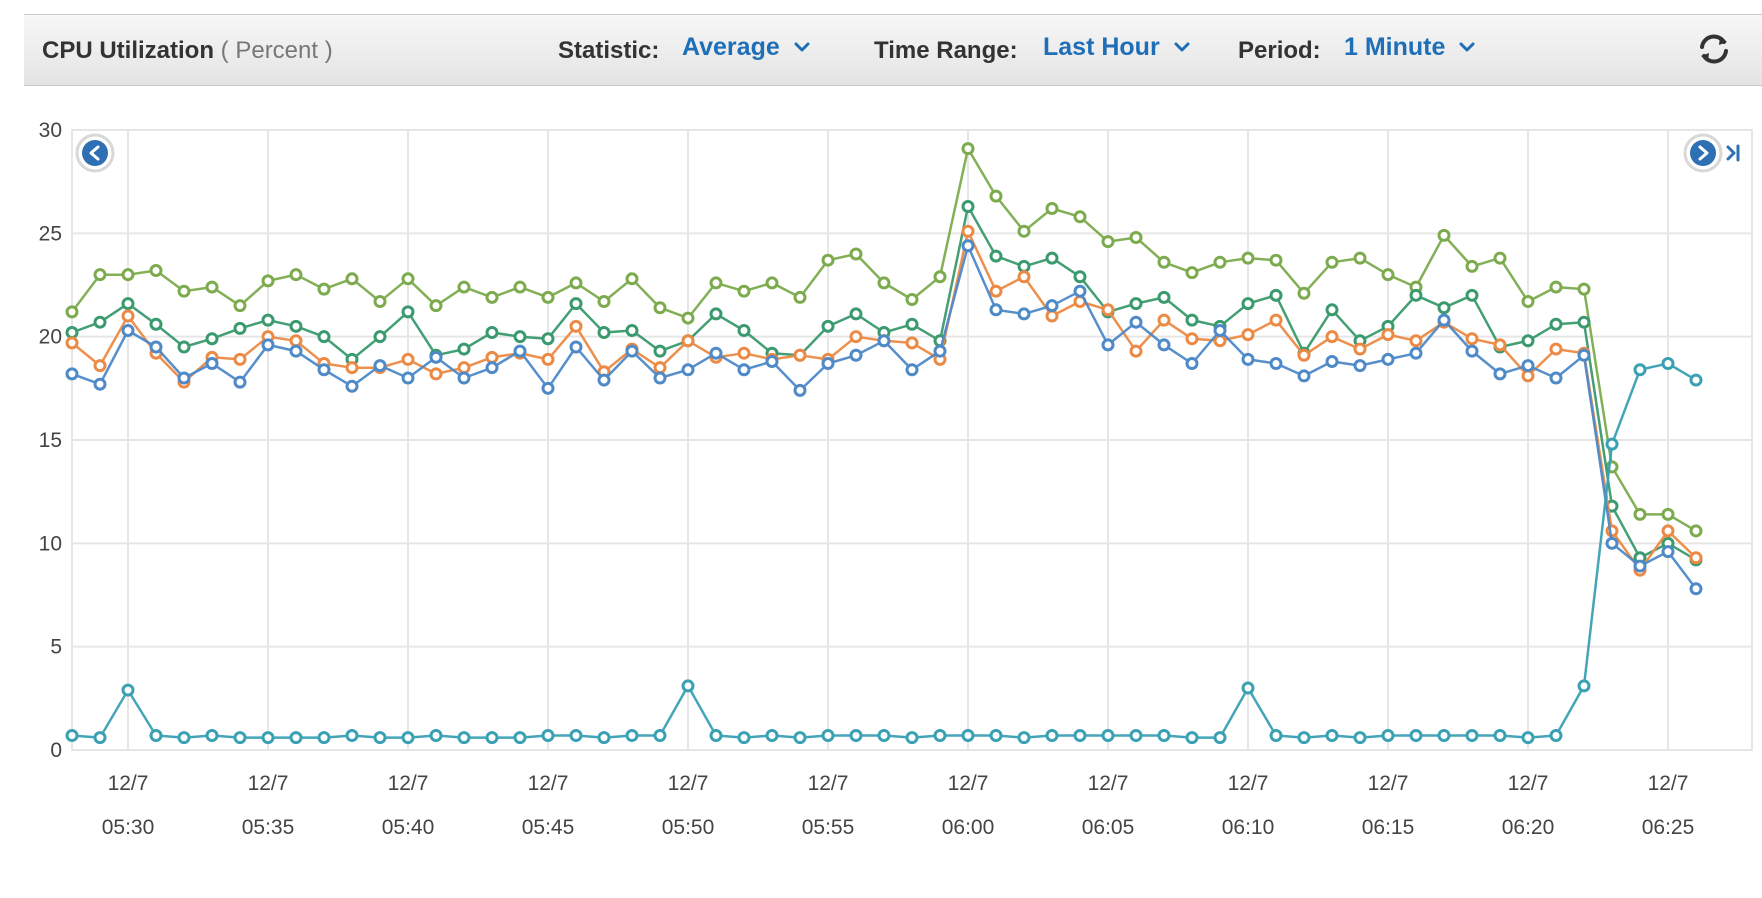 The height and width of the screenshot is (898, 1762). What do you see at coordinates (1248, 827) in the screenshot?
I see `x-tick-time: 06:10` at bounding box center [1248, 827].